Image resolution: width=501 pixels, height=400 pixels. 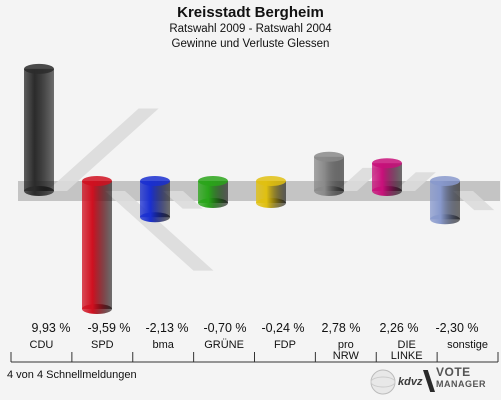 I want to click on value-label-5: 2,78 %, so click(x=341, y=328).